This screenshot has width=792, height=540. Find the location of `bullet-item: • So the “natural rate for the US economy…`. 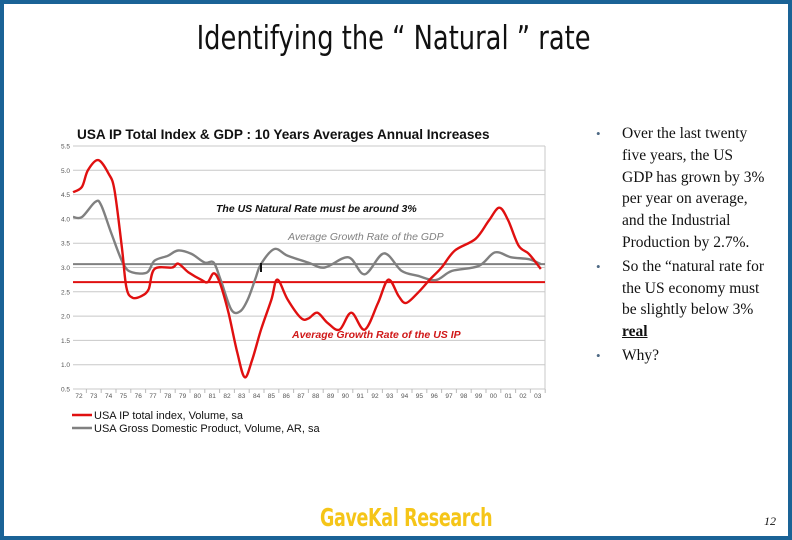

bullet-item: • So the “natural rate for the US economy… is located at coordinates (681, 299).